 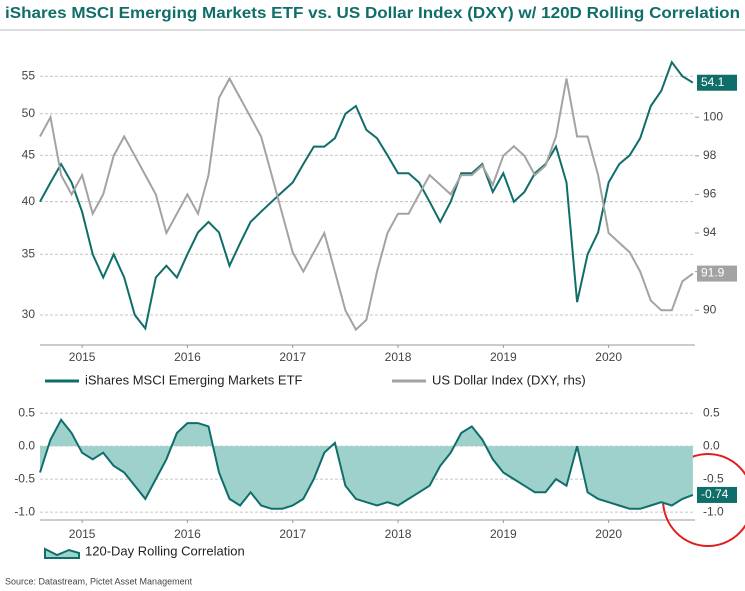 I want to click on y2-tick-label: -1.0, so click(x=713, y=511).